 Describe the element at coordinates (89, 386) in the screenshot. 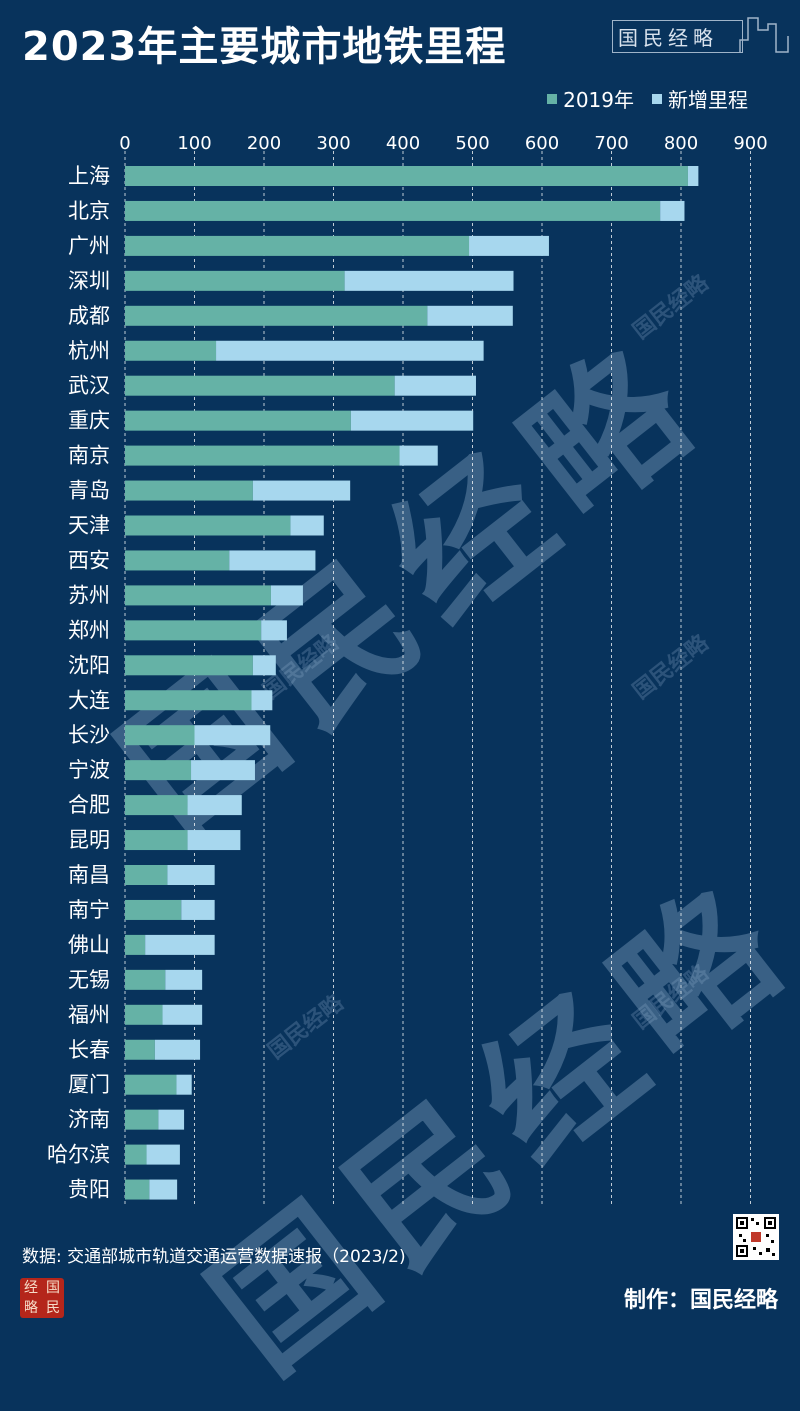

I see `y-category-label: 武汉` at that location.